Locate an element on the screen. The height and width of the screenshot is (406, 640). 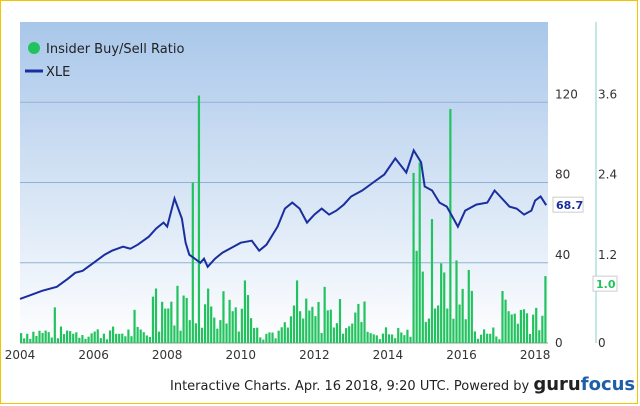
gurufocus-logo-focus: focus is located at coordinates (608, 384).